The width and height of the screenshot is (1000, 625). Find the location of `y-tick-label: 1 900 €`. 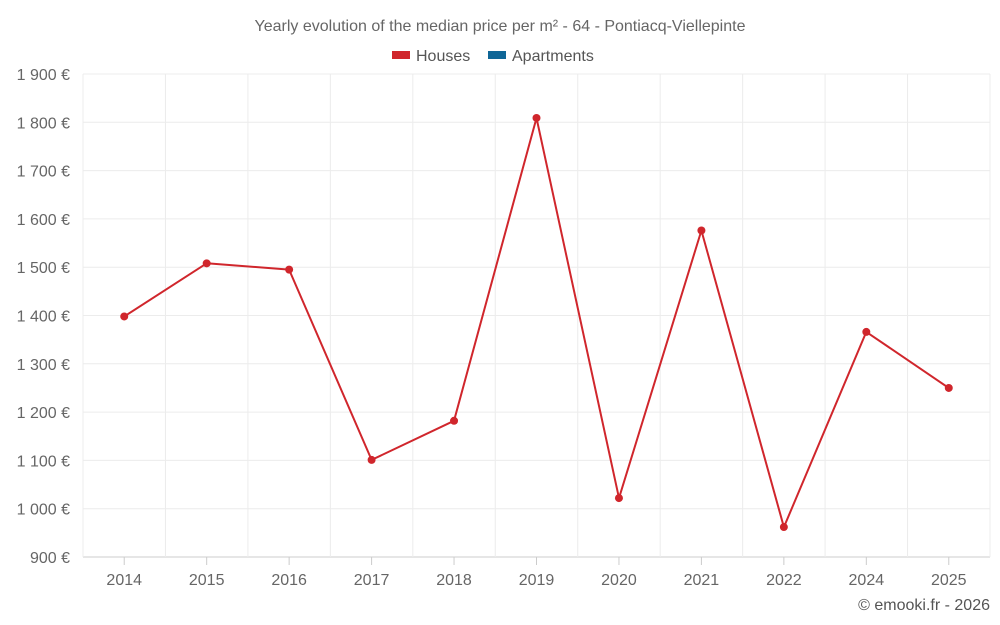

y-tick-label: 1 900 € is located at coordinates (43, 75).